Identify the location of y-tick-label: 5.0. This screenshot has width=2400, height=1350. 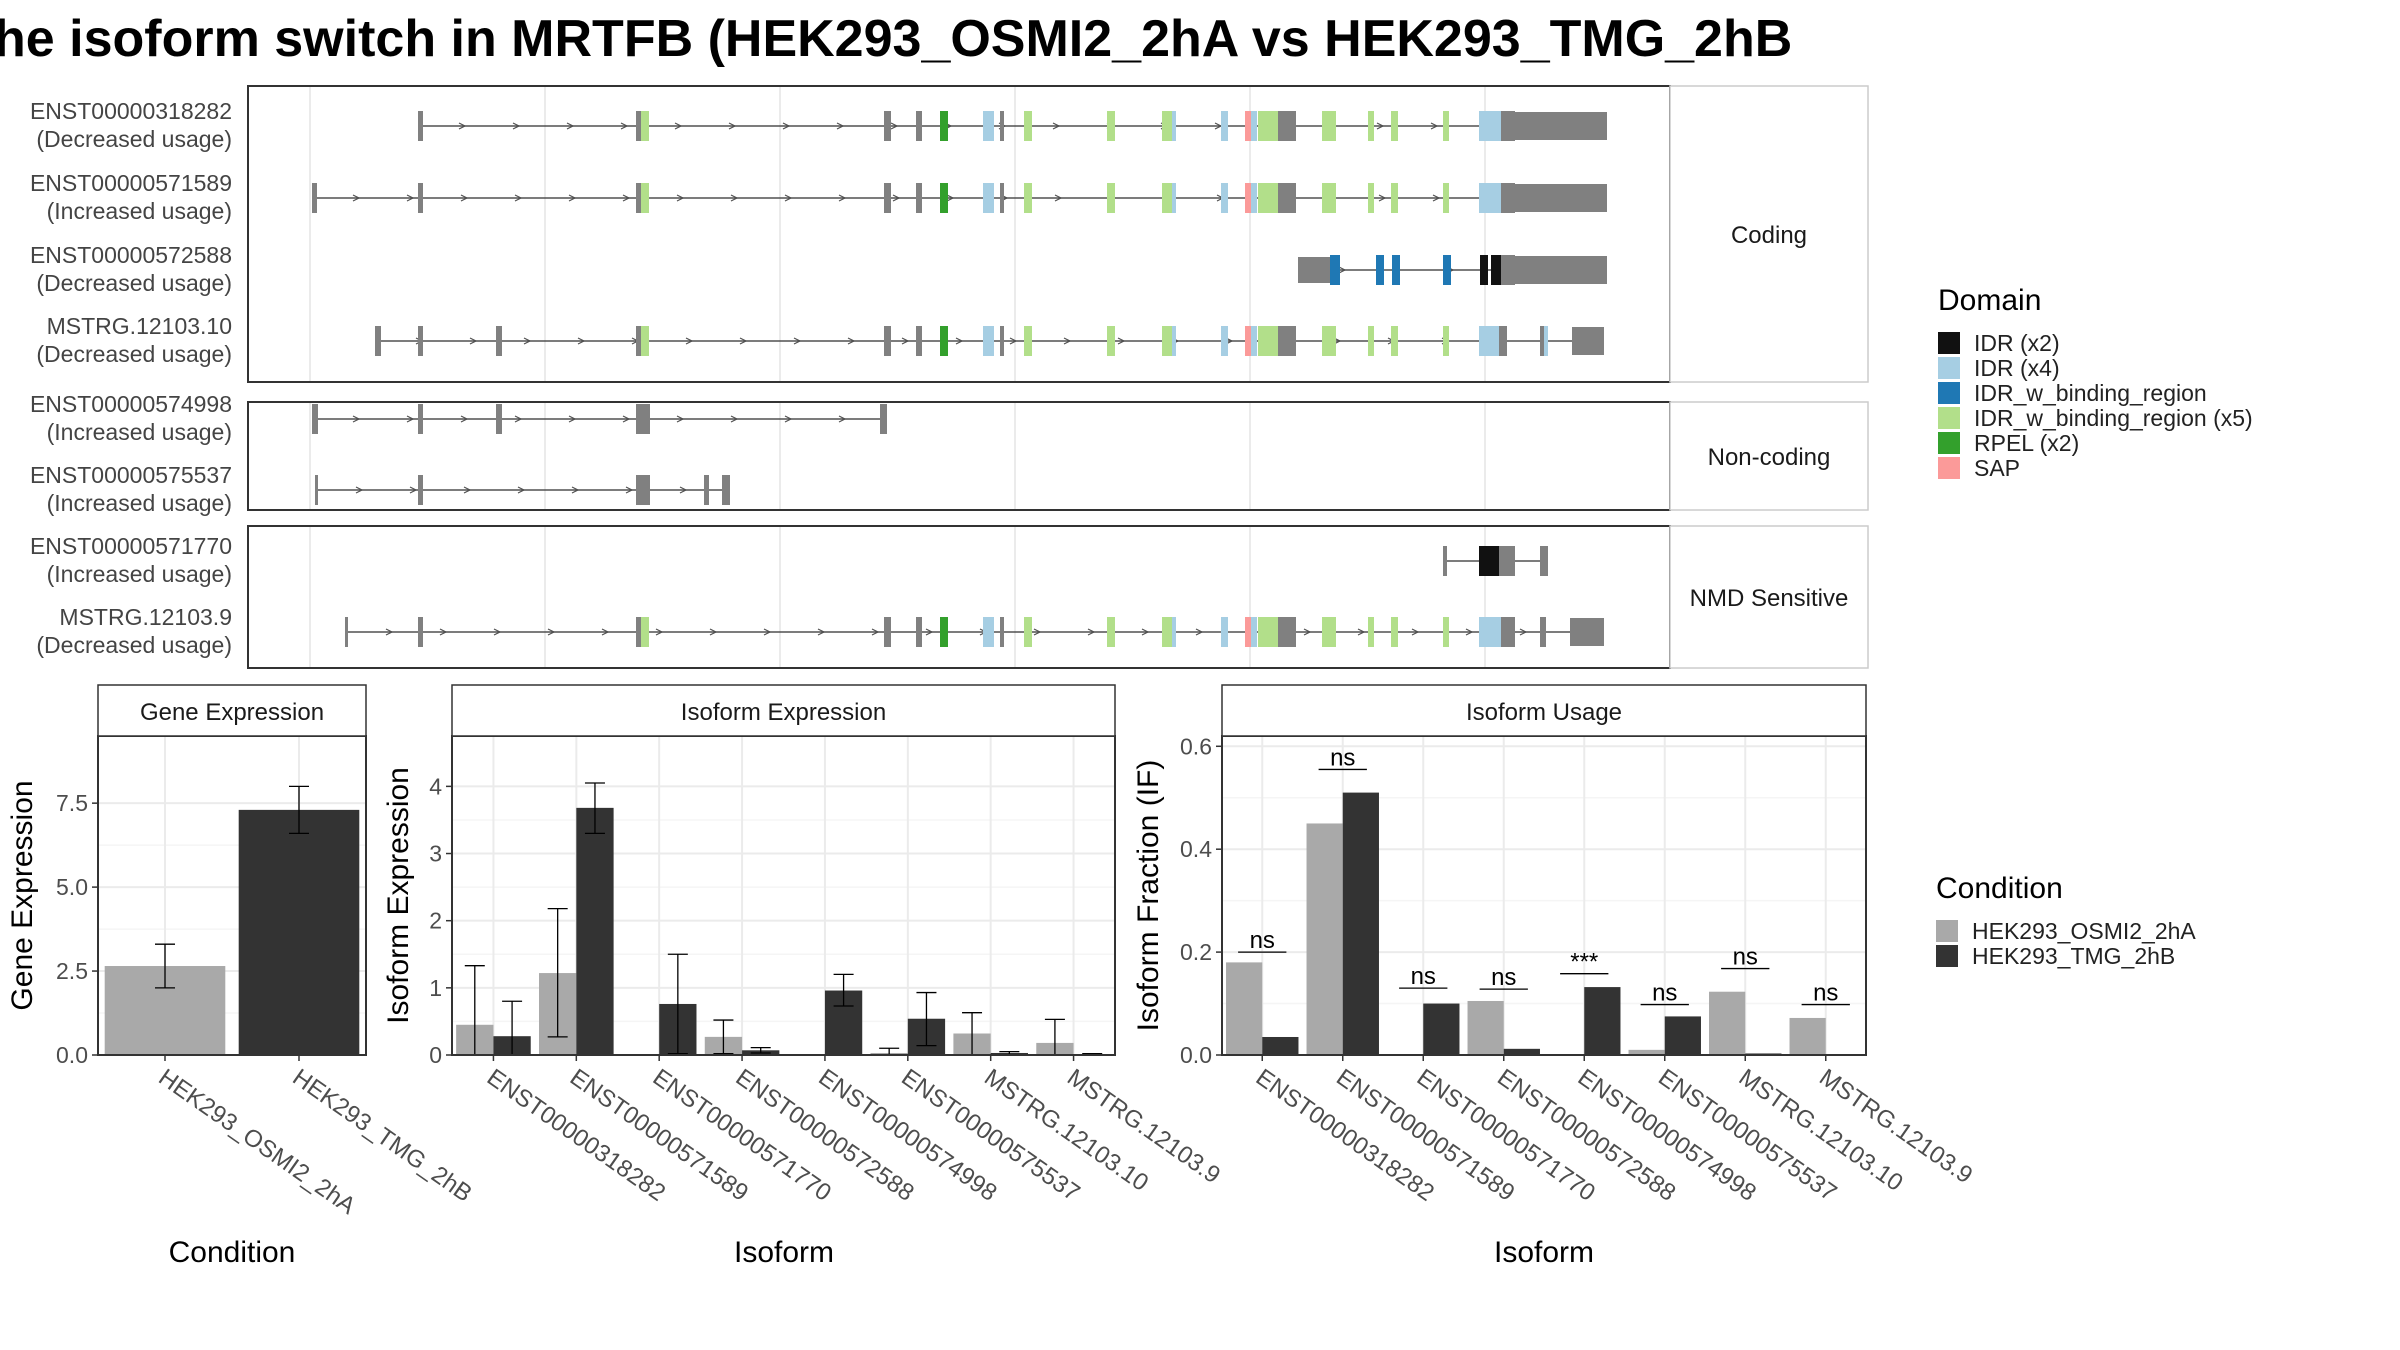
(72, 887).